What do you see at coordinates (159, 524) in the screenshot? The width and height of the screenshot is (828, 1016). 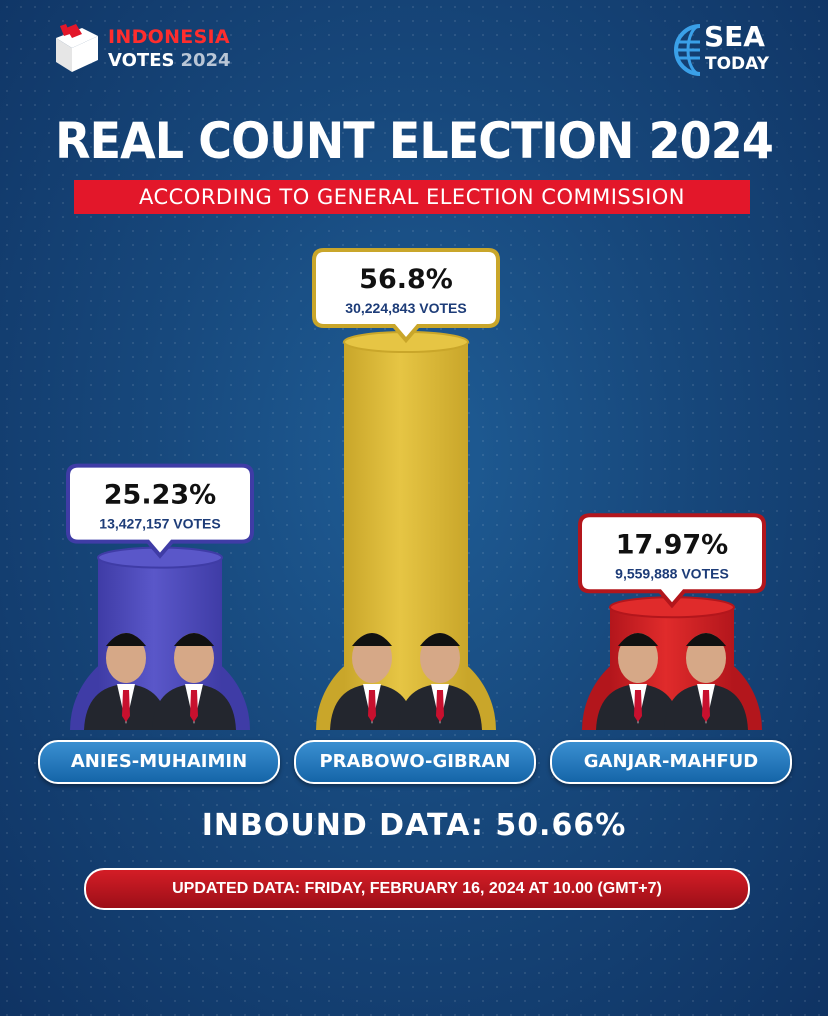 I see `votes-label: 13,427,157 VOTES` at bounding box center [159, 524].